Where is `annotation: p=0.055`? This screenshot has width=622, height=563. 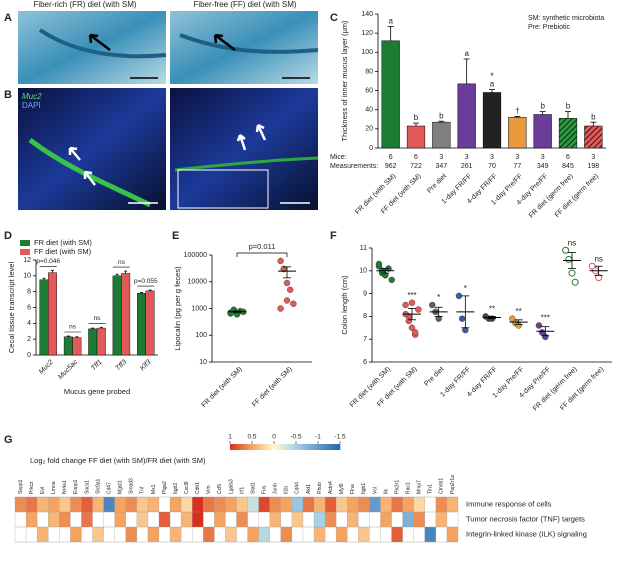
annotation: p=0.055 is located at coordinates (146, 281).